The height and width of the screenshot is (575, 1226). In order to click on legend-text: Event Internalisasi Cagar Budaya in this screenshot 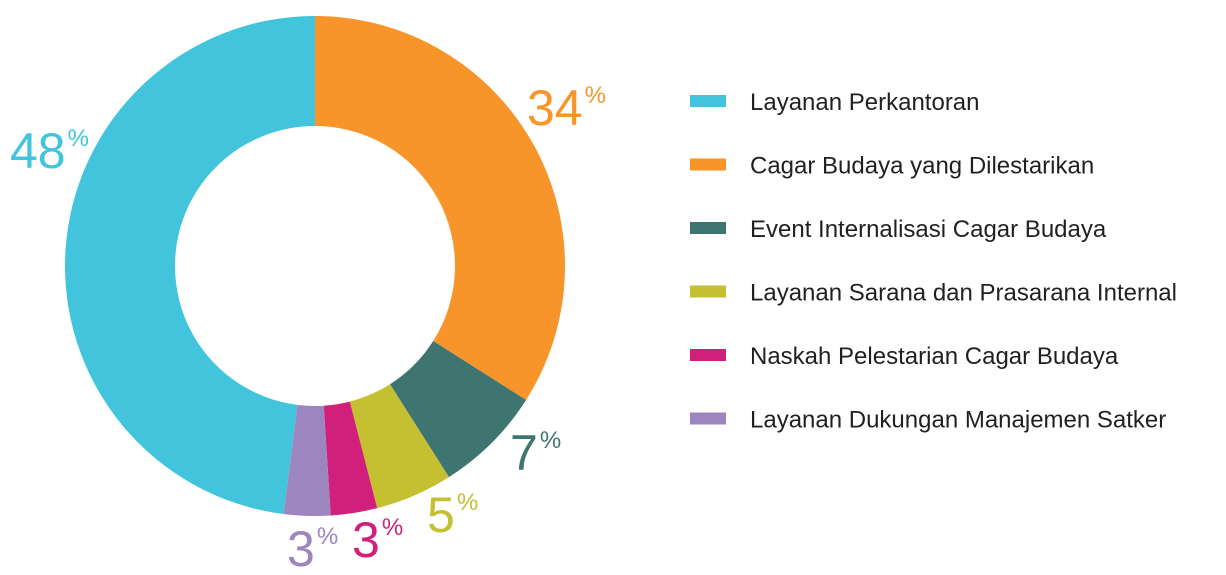, I will do `click(928, 229)`.